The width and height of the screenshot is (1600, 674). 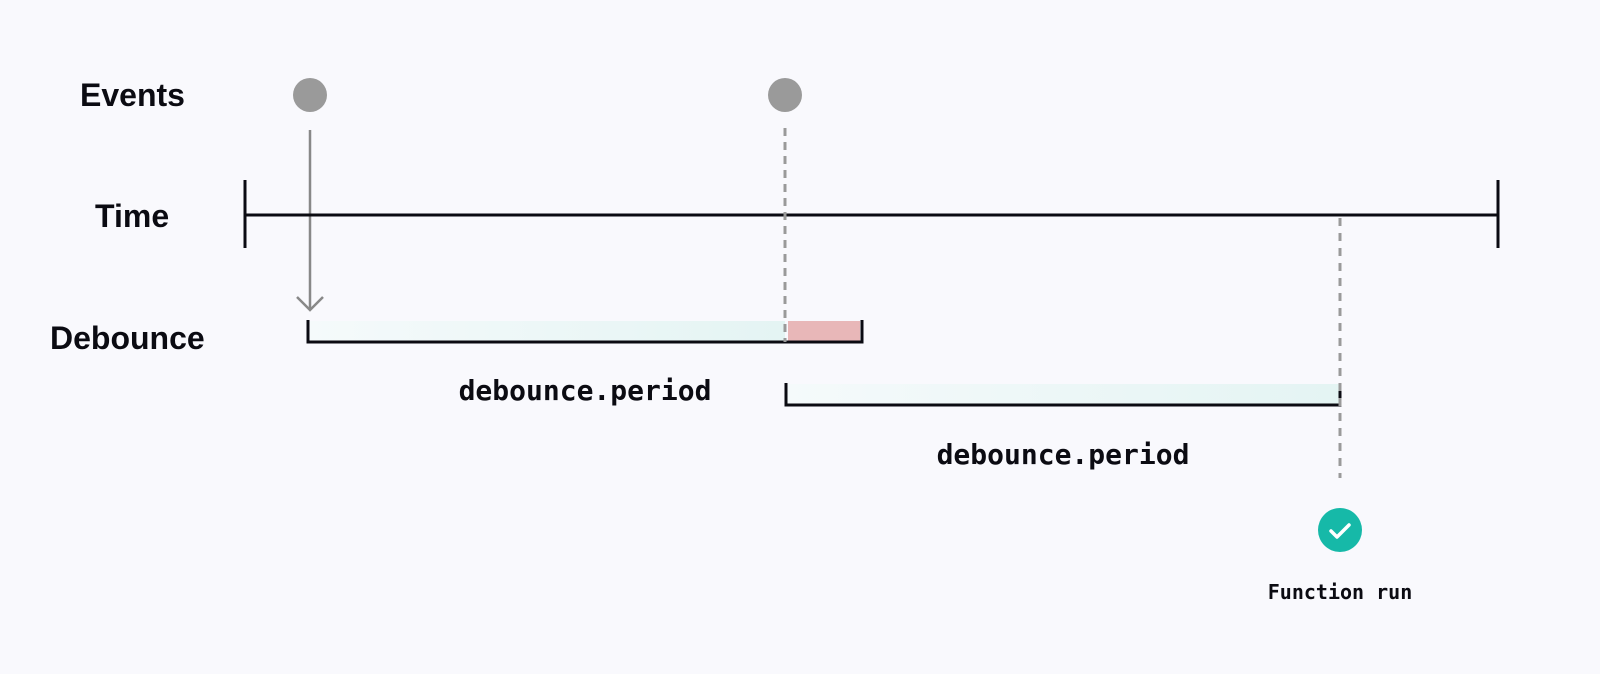 I want to click on row-label-time: Time, so click(x=132, y=216).